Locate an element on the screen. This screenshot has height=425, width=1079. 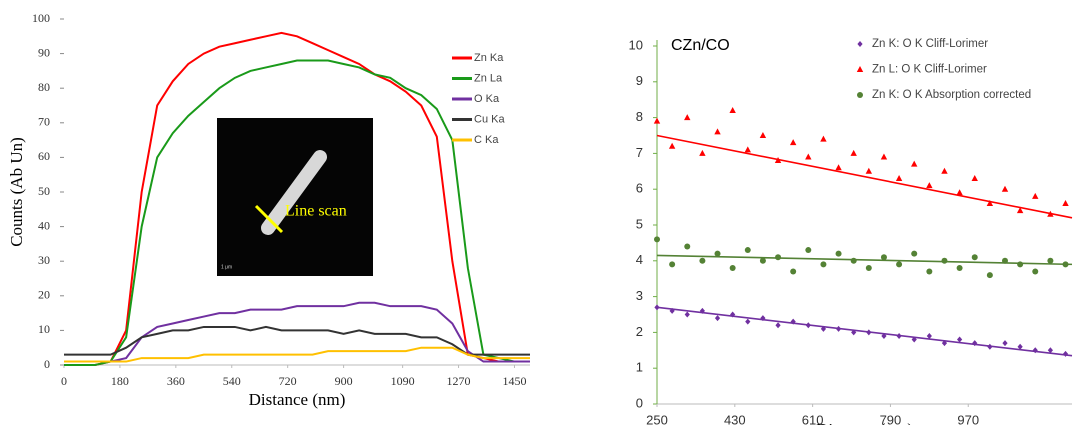
y-tick-label: 2 is located at coordinates (639, 331).